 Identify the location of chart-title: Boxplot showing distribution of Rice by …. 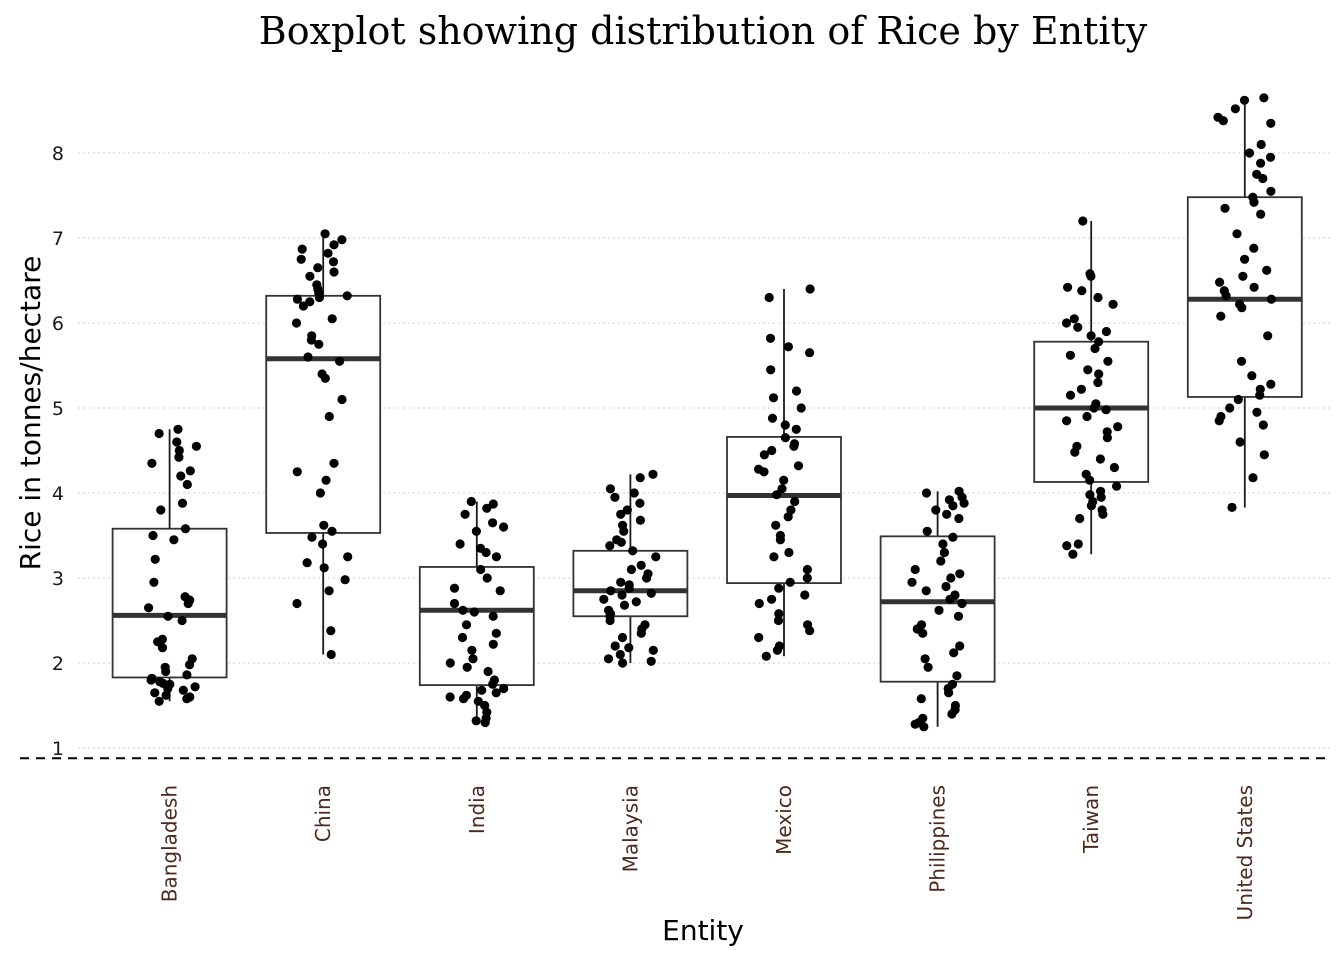
(703, 31).